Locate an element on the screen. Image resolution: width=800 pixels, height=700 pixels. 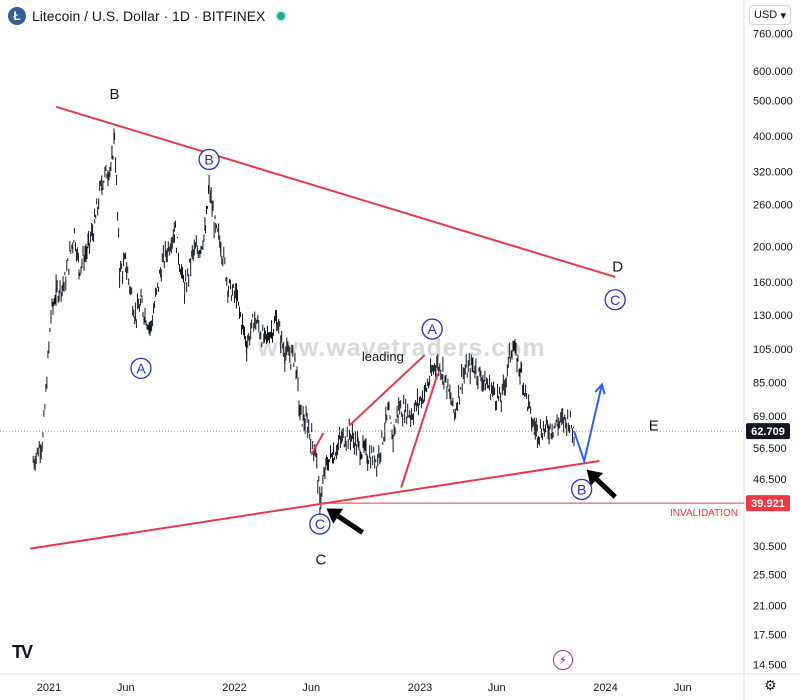
x-tick-label: 2024 is located at coordinates (605, 688).